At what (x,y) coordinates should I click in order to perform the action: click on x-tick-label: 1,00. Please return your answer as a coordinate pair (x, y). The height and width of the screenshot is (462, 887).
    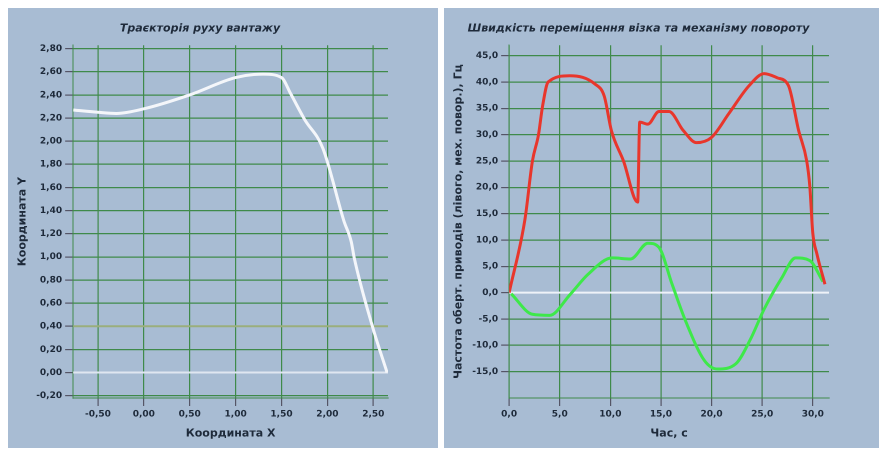
    Looking at the image, I should click on (235, 415).